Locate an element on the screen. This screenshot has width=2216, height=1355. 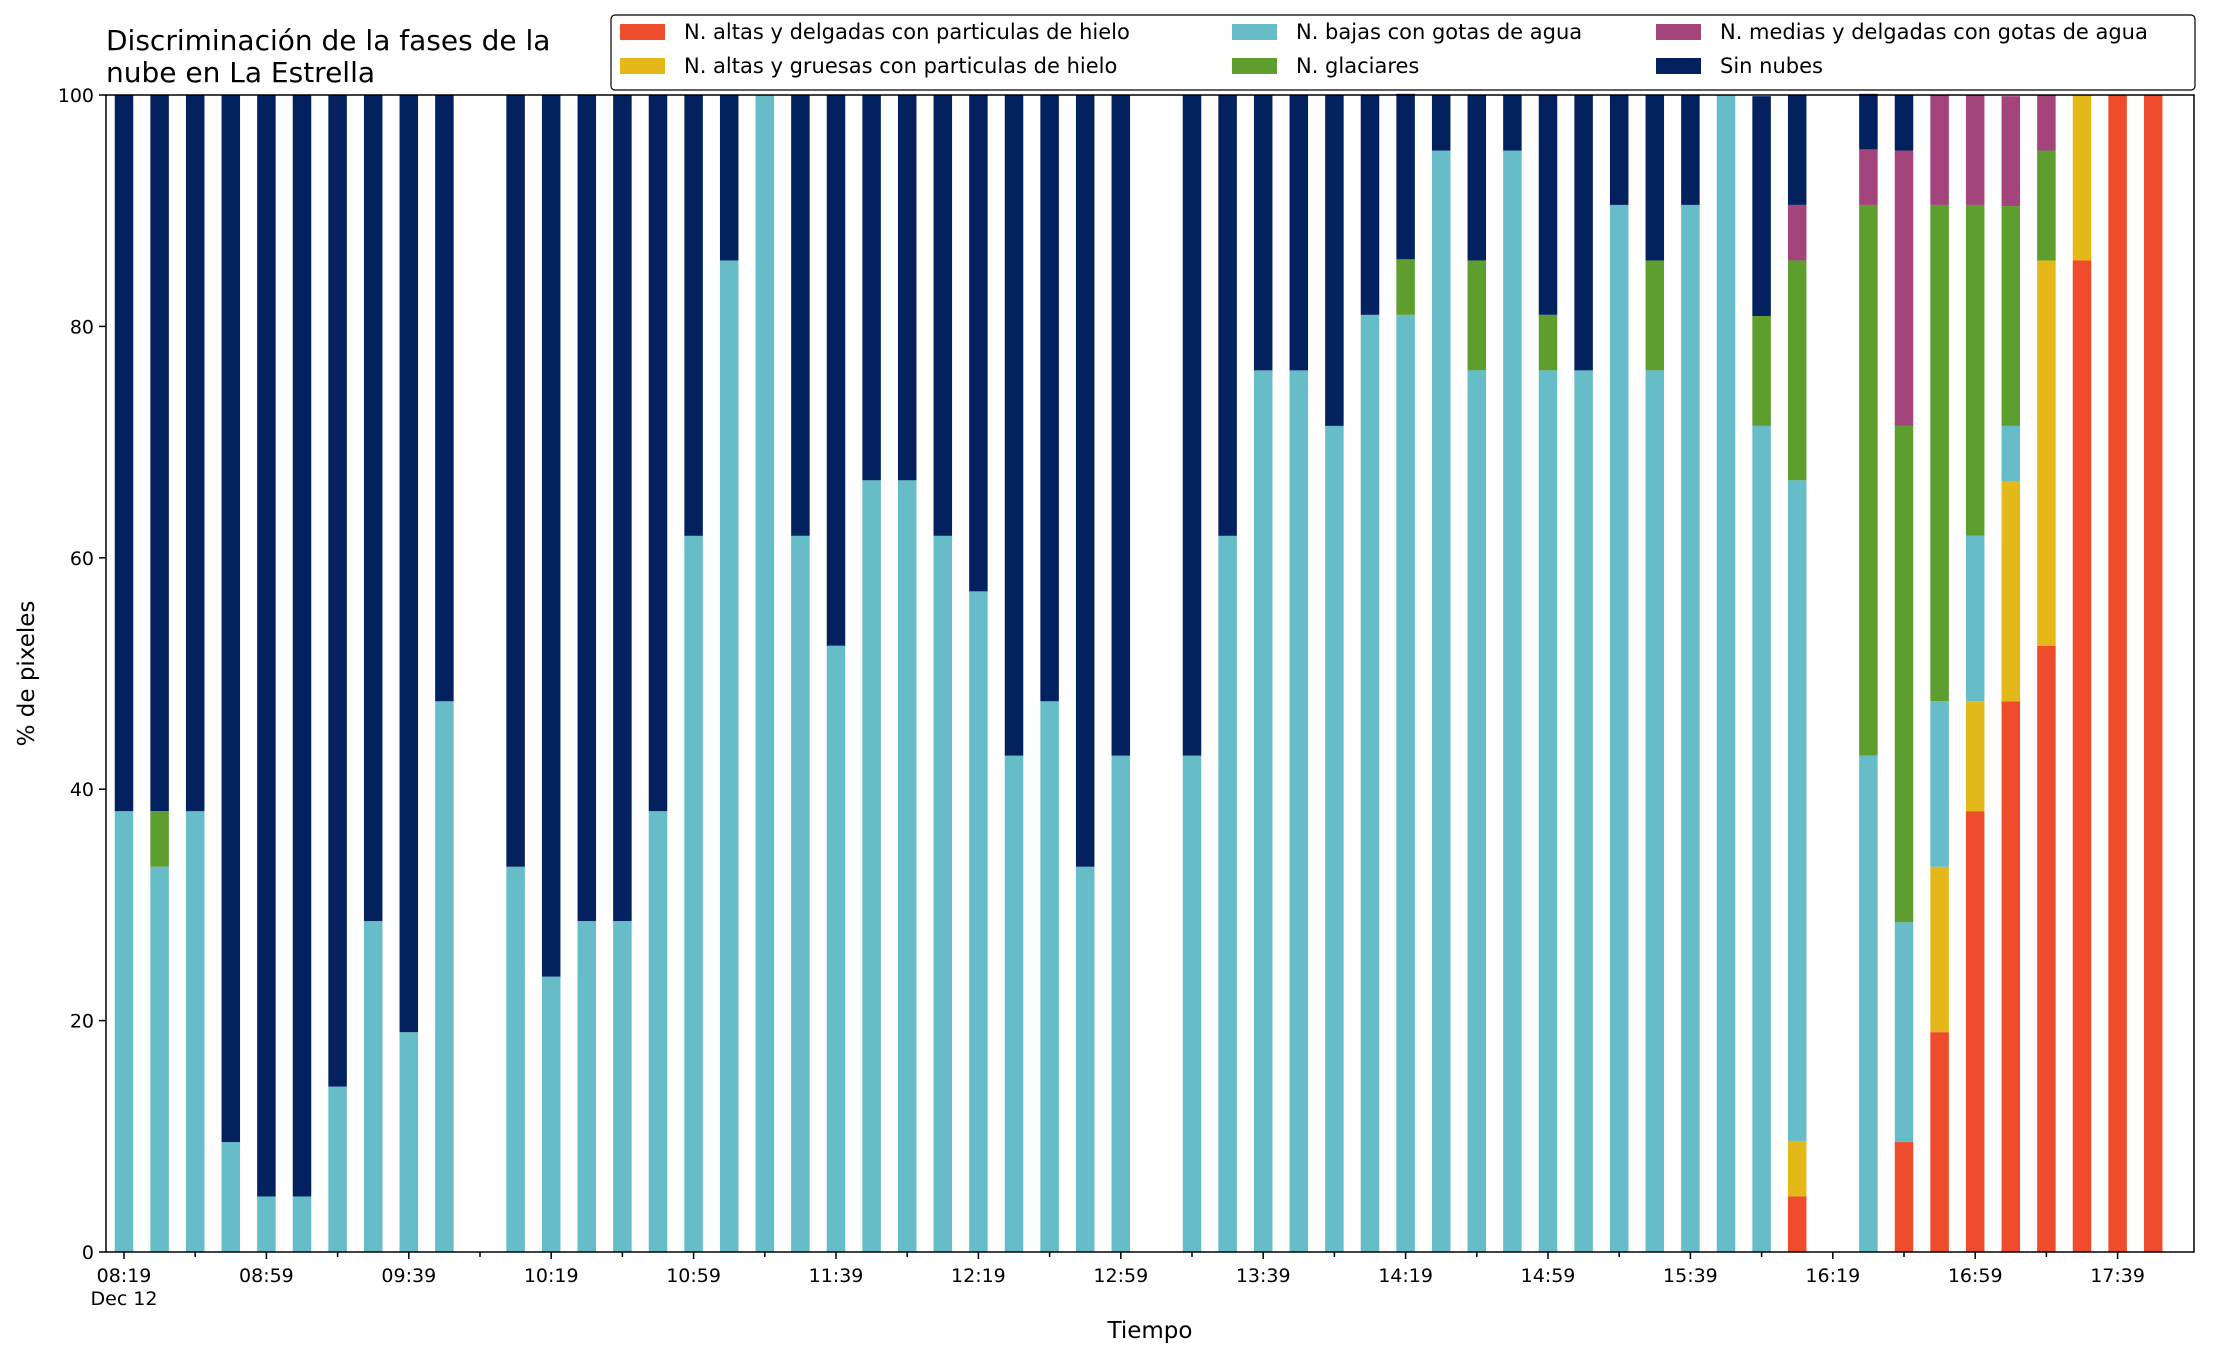
x-tick-label: 10:19 is located at coordinates (551, 1276).